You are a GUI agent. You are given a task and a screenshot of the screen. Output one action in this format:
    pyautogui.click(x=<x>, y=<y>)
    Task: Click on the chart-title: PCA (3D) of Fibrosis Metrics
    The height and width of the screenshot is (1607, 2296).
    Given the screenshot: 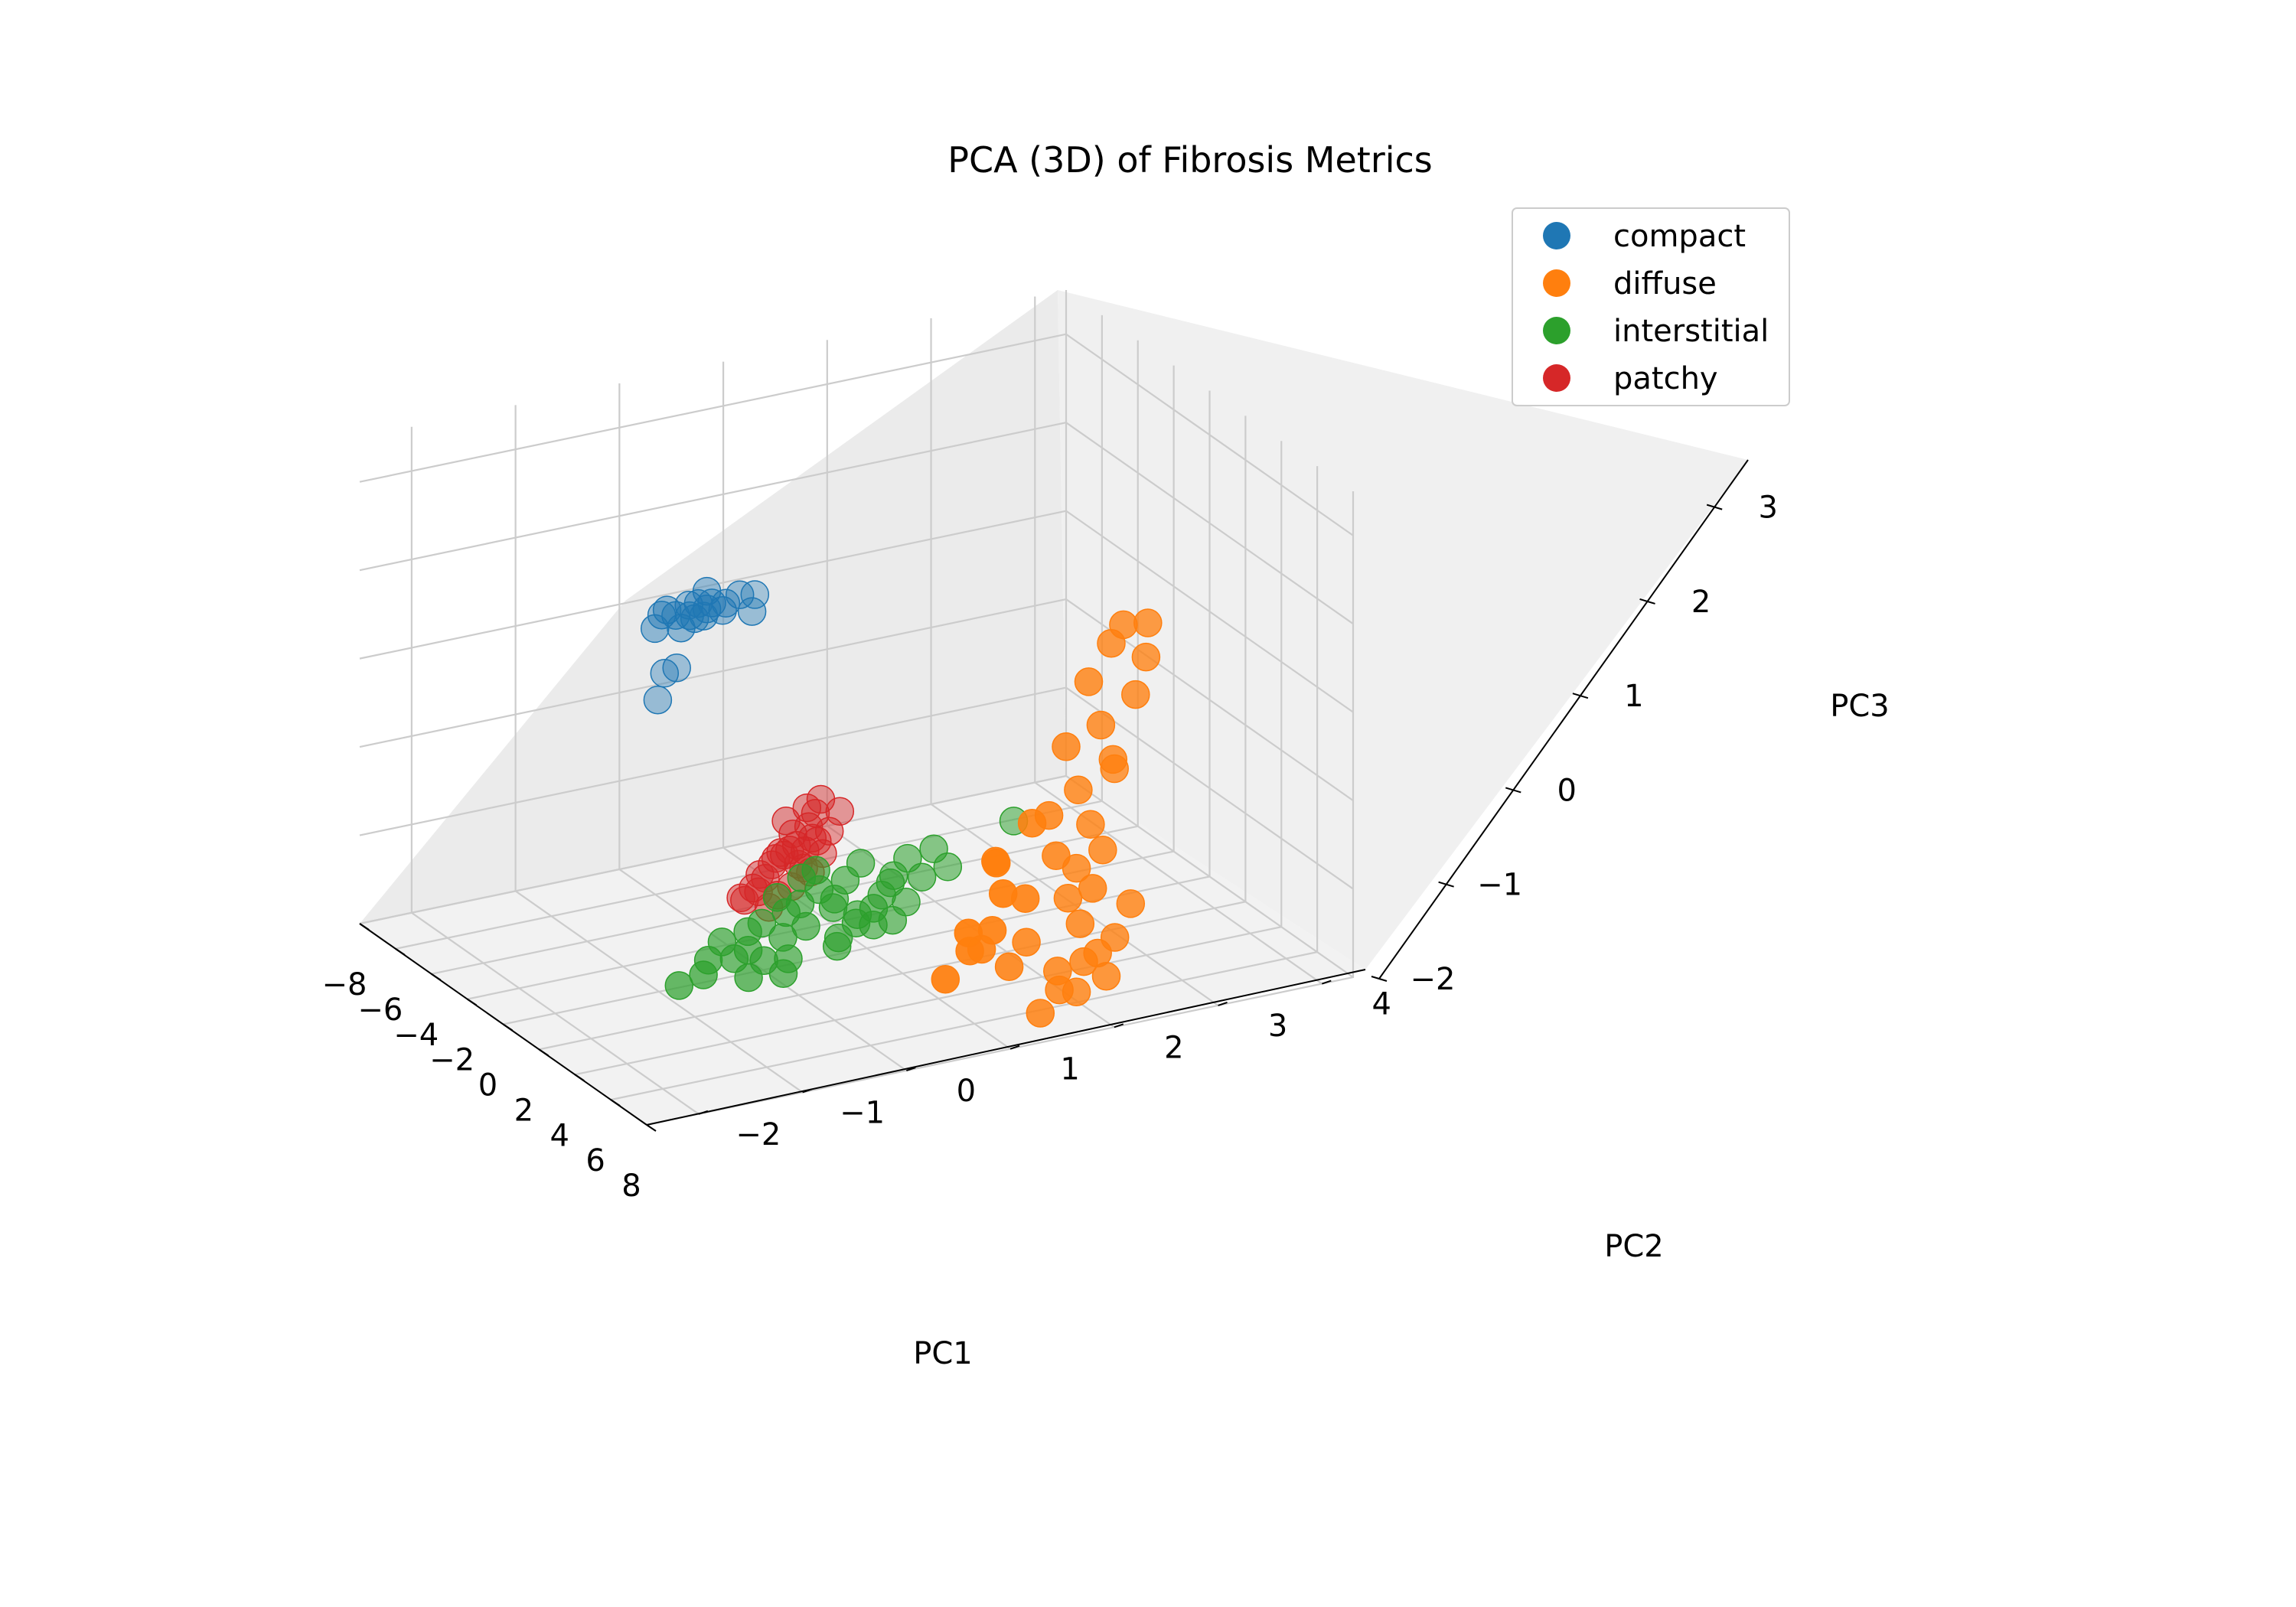 What is the action you would take?
    pyautogui.click(x=1190, y=160)
    